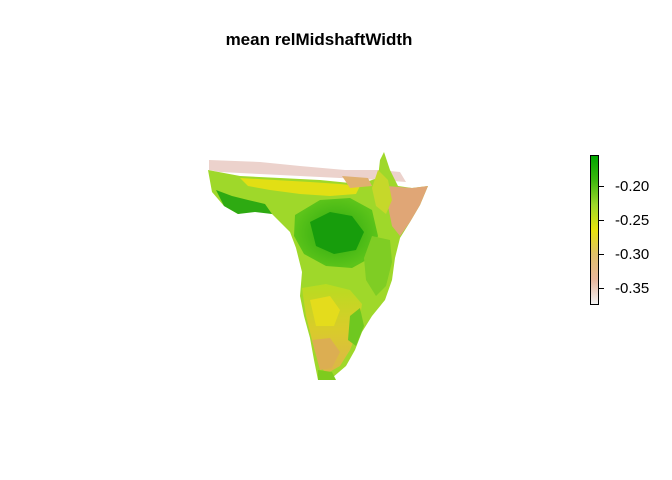  What do you see at coordinates (307, 171) in the screenshot?
I see `sahara-region` at bounding box center [307, 171].